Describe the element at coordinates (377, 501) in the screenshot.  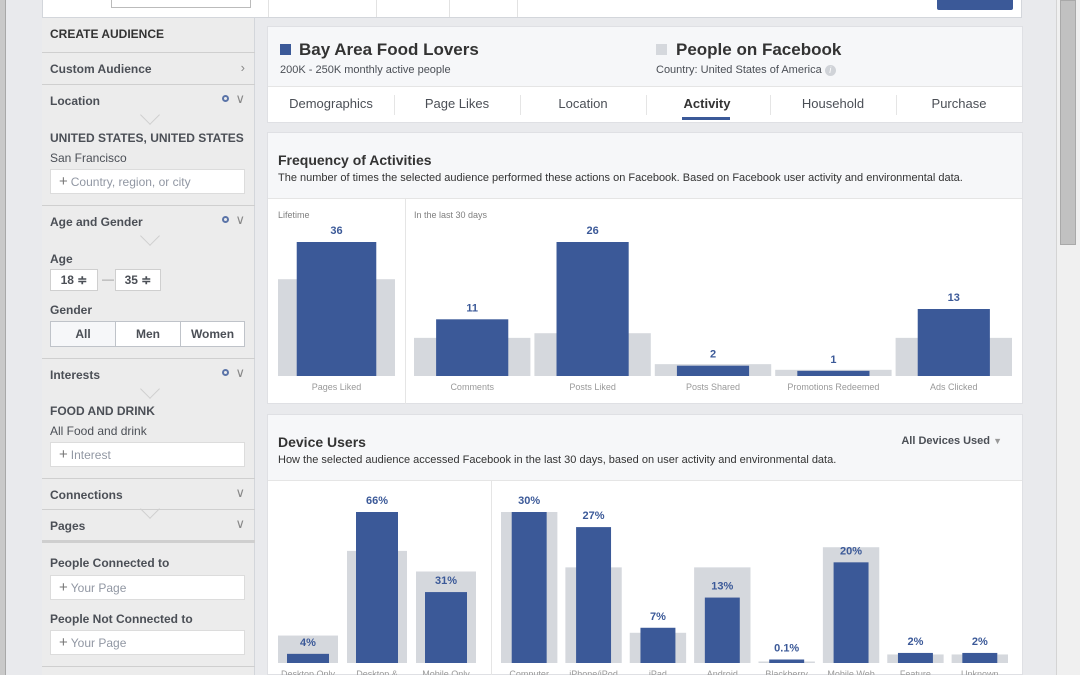
I see `bar-value-label: 66%` at that location.